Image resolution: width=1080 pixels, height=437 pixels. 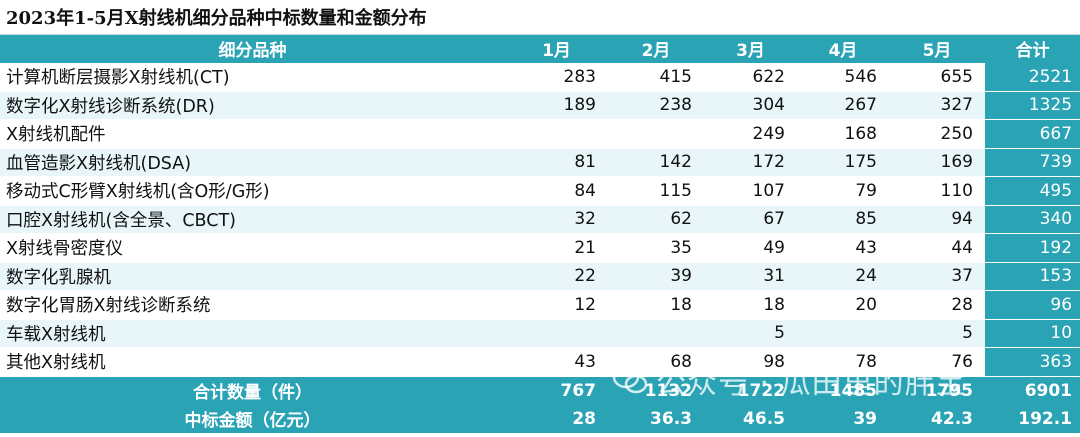 I want to click on cell-total: 363, so click(x=1032, y=362).